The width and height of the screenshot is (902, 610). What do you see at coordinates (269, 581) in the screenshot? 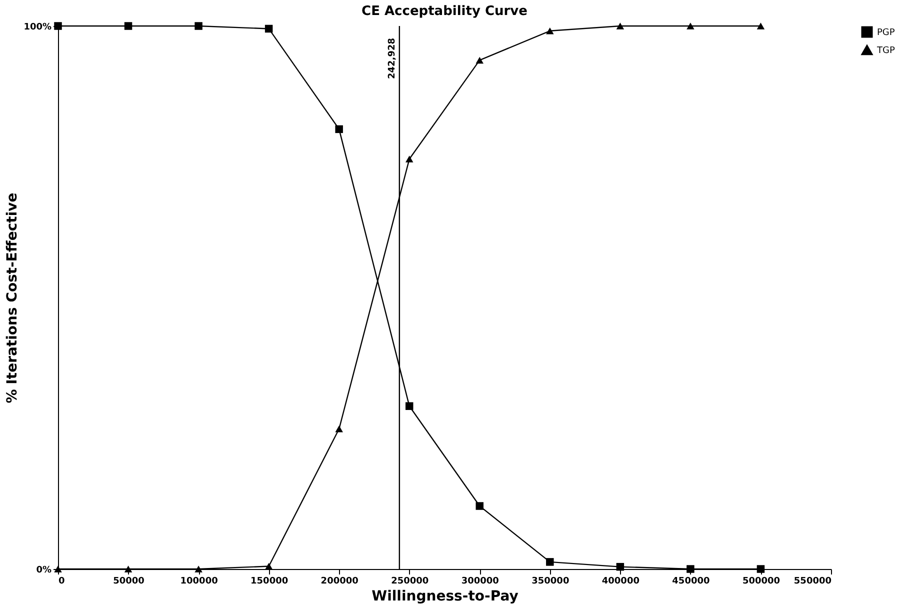
I see `x-tick-label: 150000` at bounding box center [269, 581].